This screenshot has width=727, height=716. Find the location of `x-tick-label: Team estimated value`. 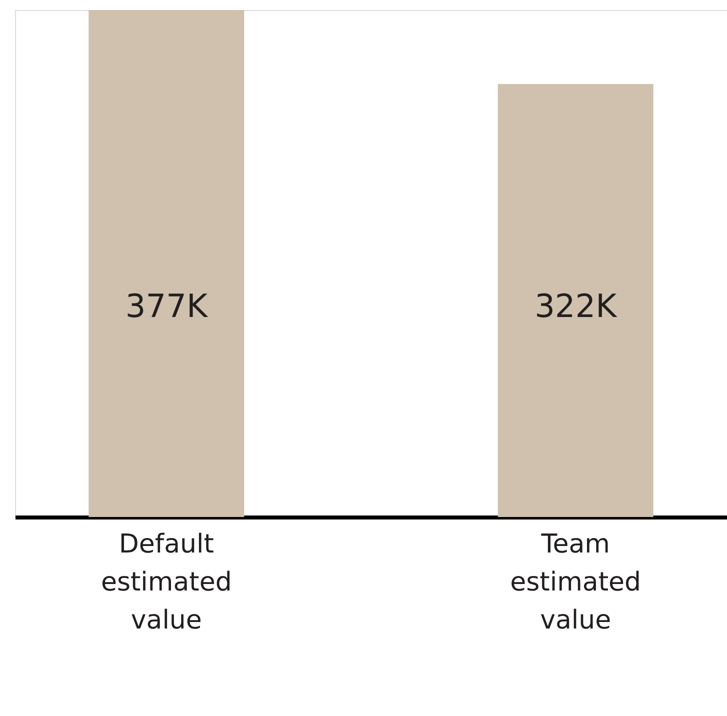

x-tick-label: Team estimated value is located at coordinates (576, 583).